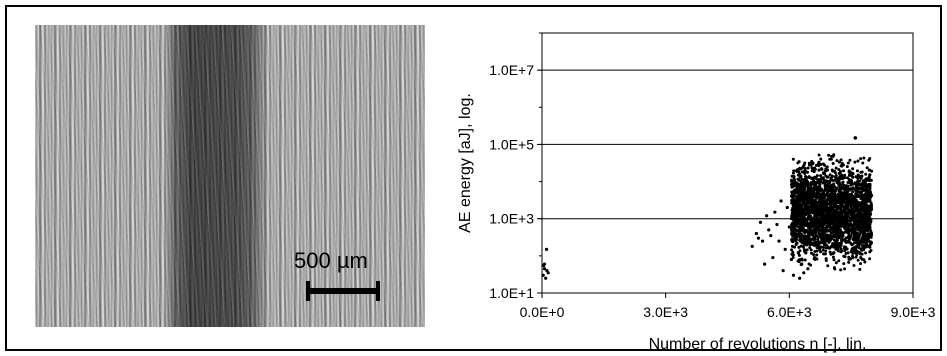 Image resolution: width=947 pixels, height=356 pixels. Describe the element at coordinates (343, 291) in the screenshot. I see `scale-bar` at that location.